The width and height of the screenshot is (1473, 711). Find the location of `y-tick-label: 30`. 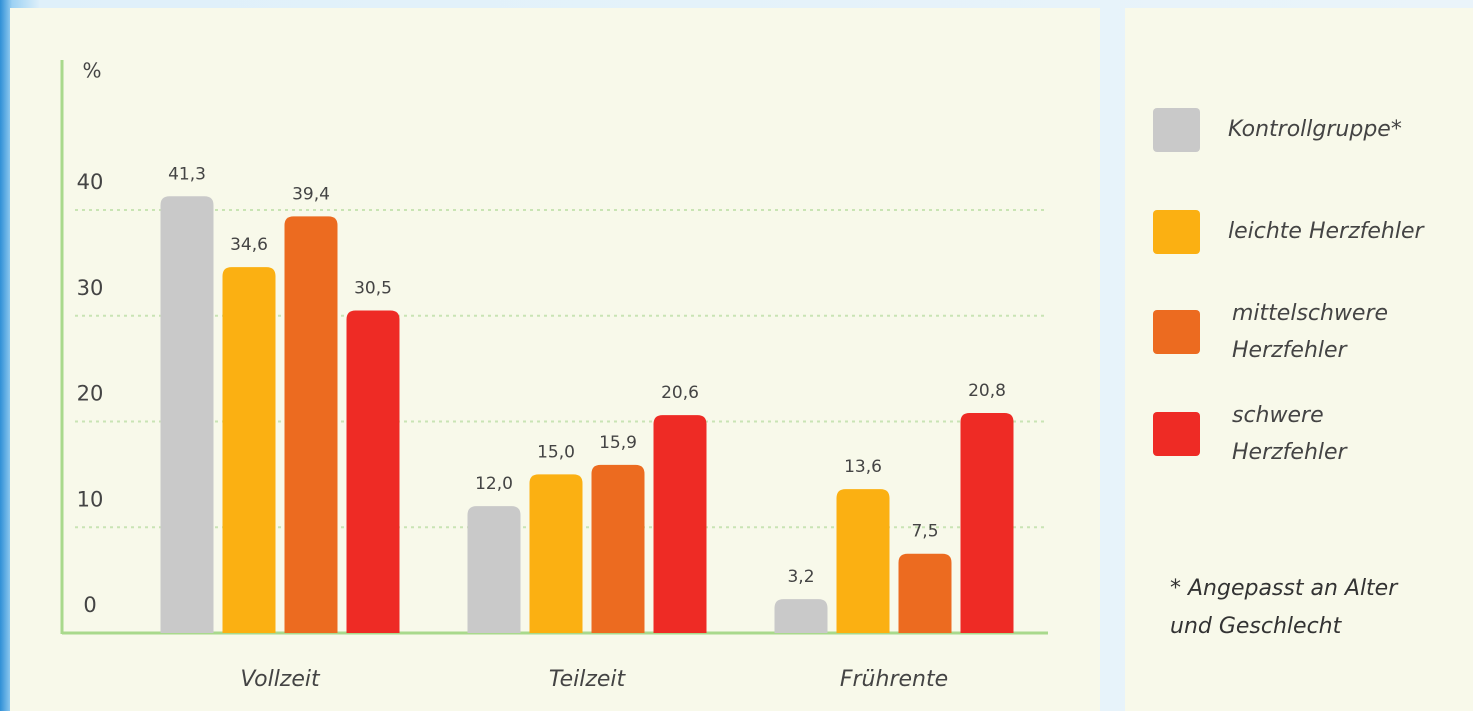

y-tick-label: 30 is located at coordinates (90, 288).